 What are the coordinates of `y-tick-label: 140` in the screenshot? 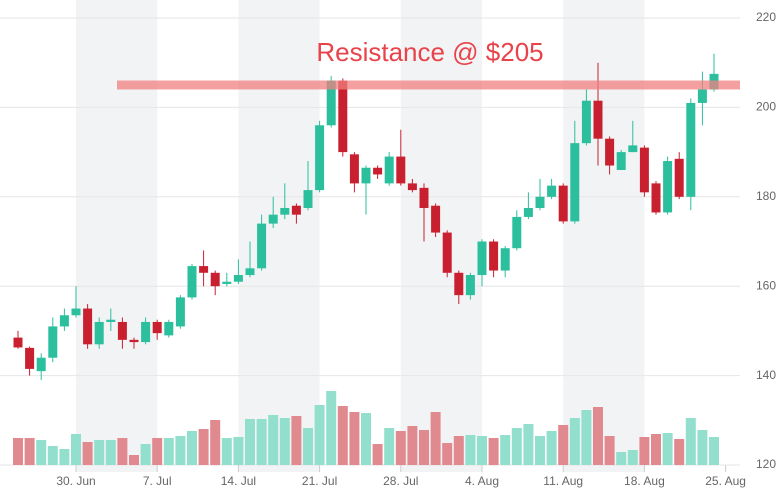 It's located at (766, 375).